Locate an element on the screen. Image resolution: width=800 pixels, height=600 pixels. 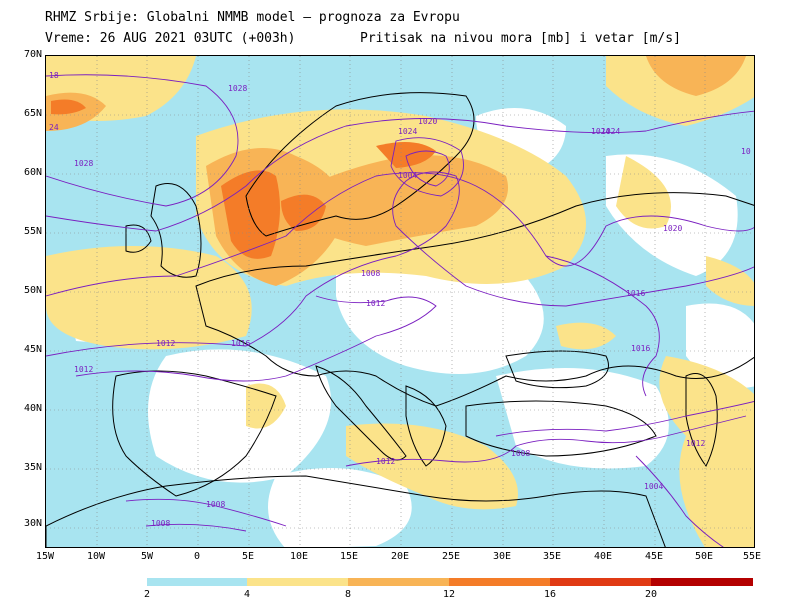
lon-label: 35E is located at coordinates (552, 556).